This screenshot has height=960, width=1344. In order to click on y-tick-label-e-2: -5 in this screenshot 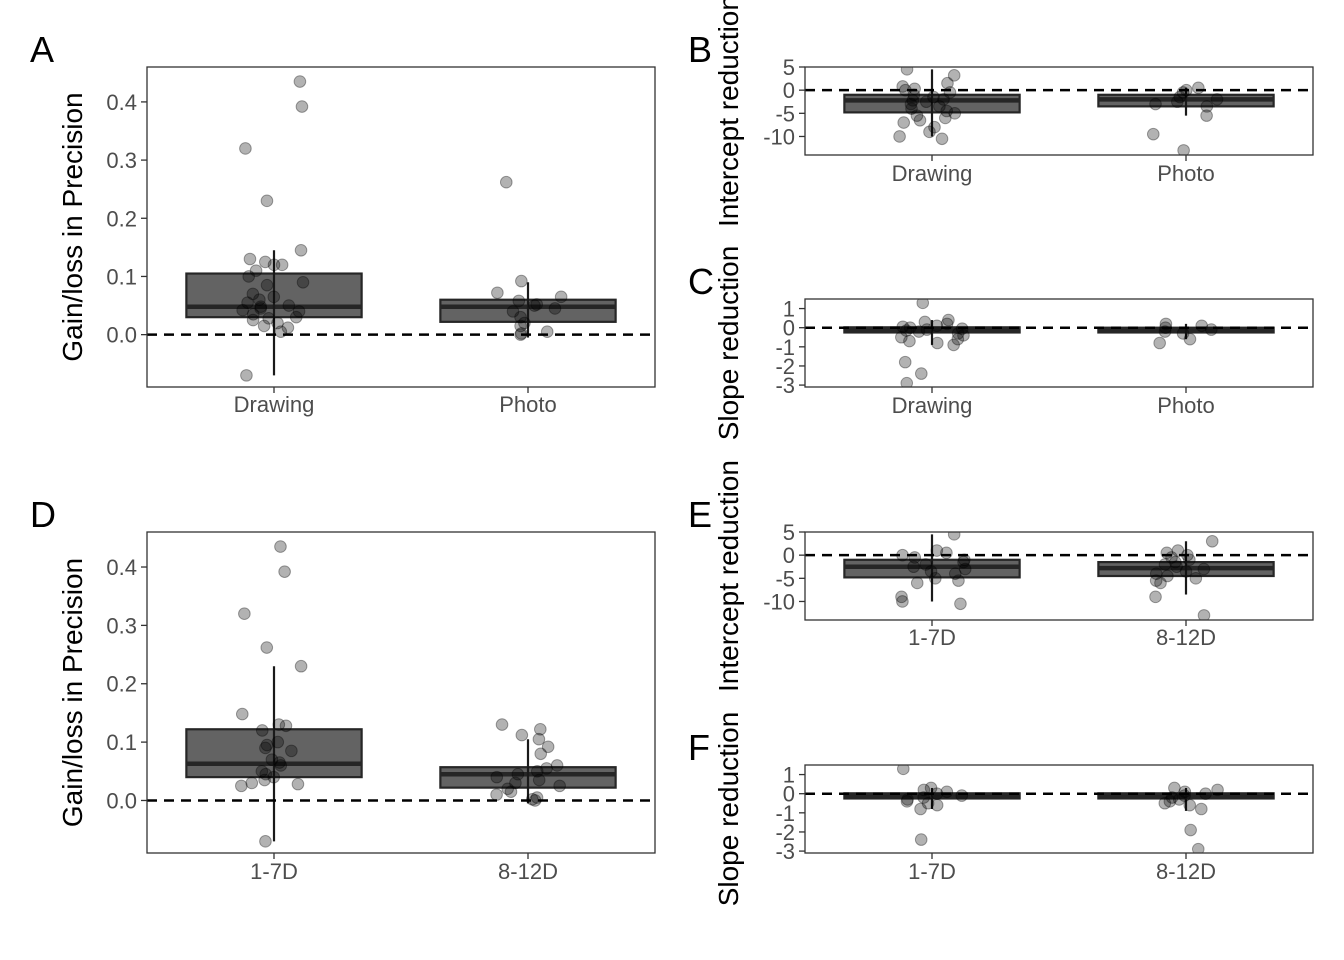, I will do `click(785, 578)`.